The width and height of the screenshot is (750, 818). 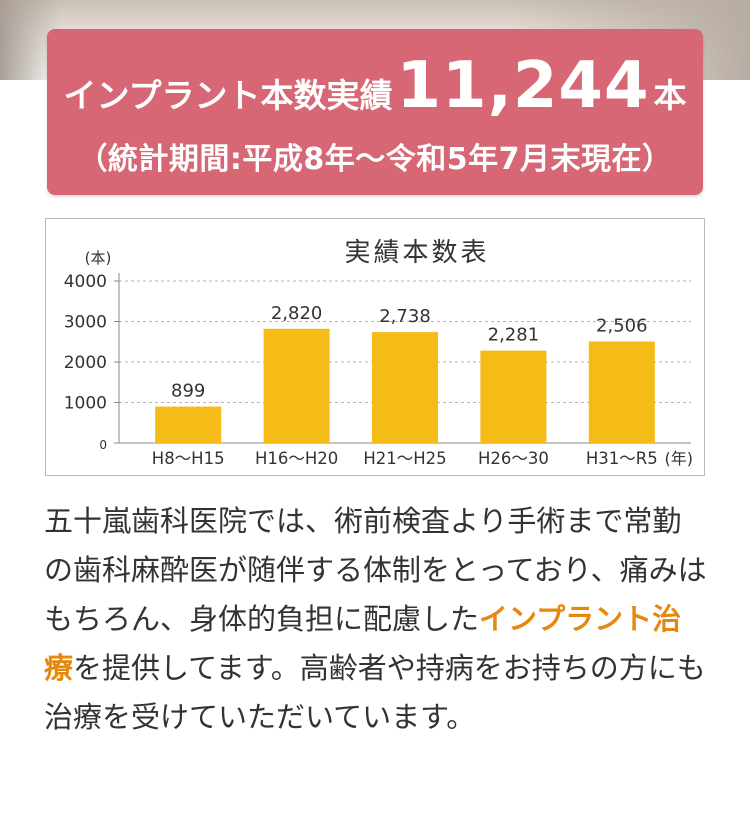 I want to click on y-tick-label: 2000, so click(x=85, y=363).